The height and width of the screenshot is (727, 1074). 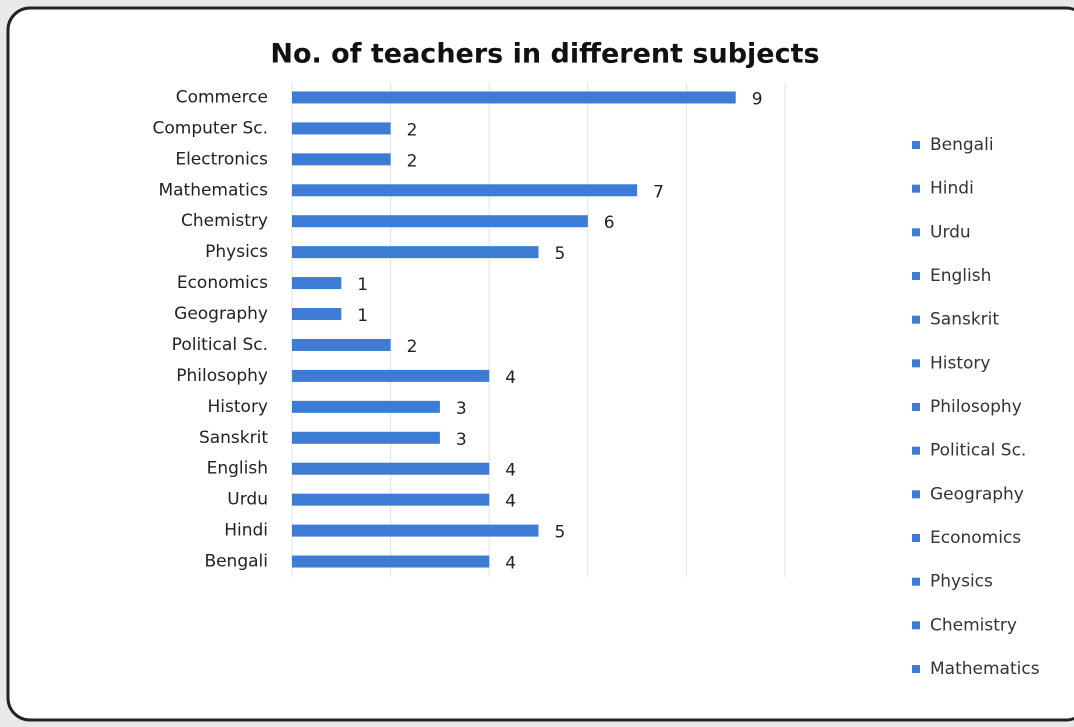 I want to click on y-tick-label: Mathematics, so click(x=213, y=190).